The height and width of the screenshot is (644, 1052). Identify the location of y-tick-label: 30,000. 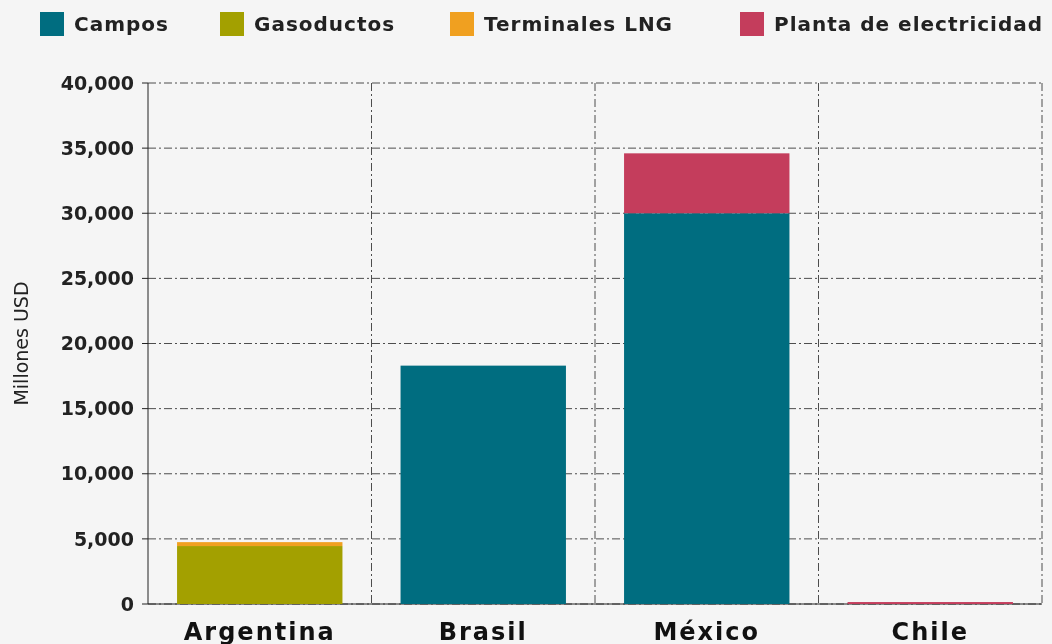
(97, 212).